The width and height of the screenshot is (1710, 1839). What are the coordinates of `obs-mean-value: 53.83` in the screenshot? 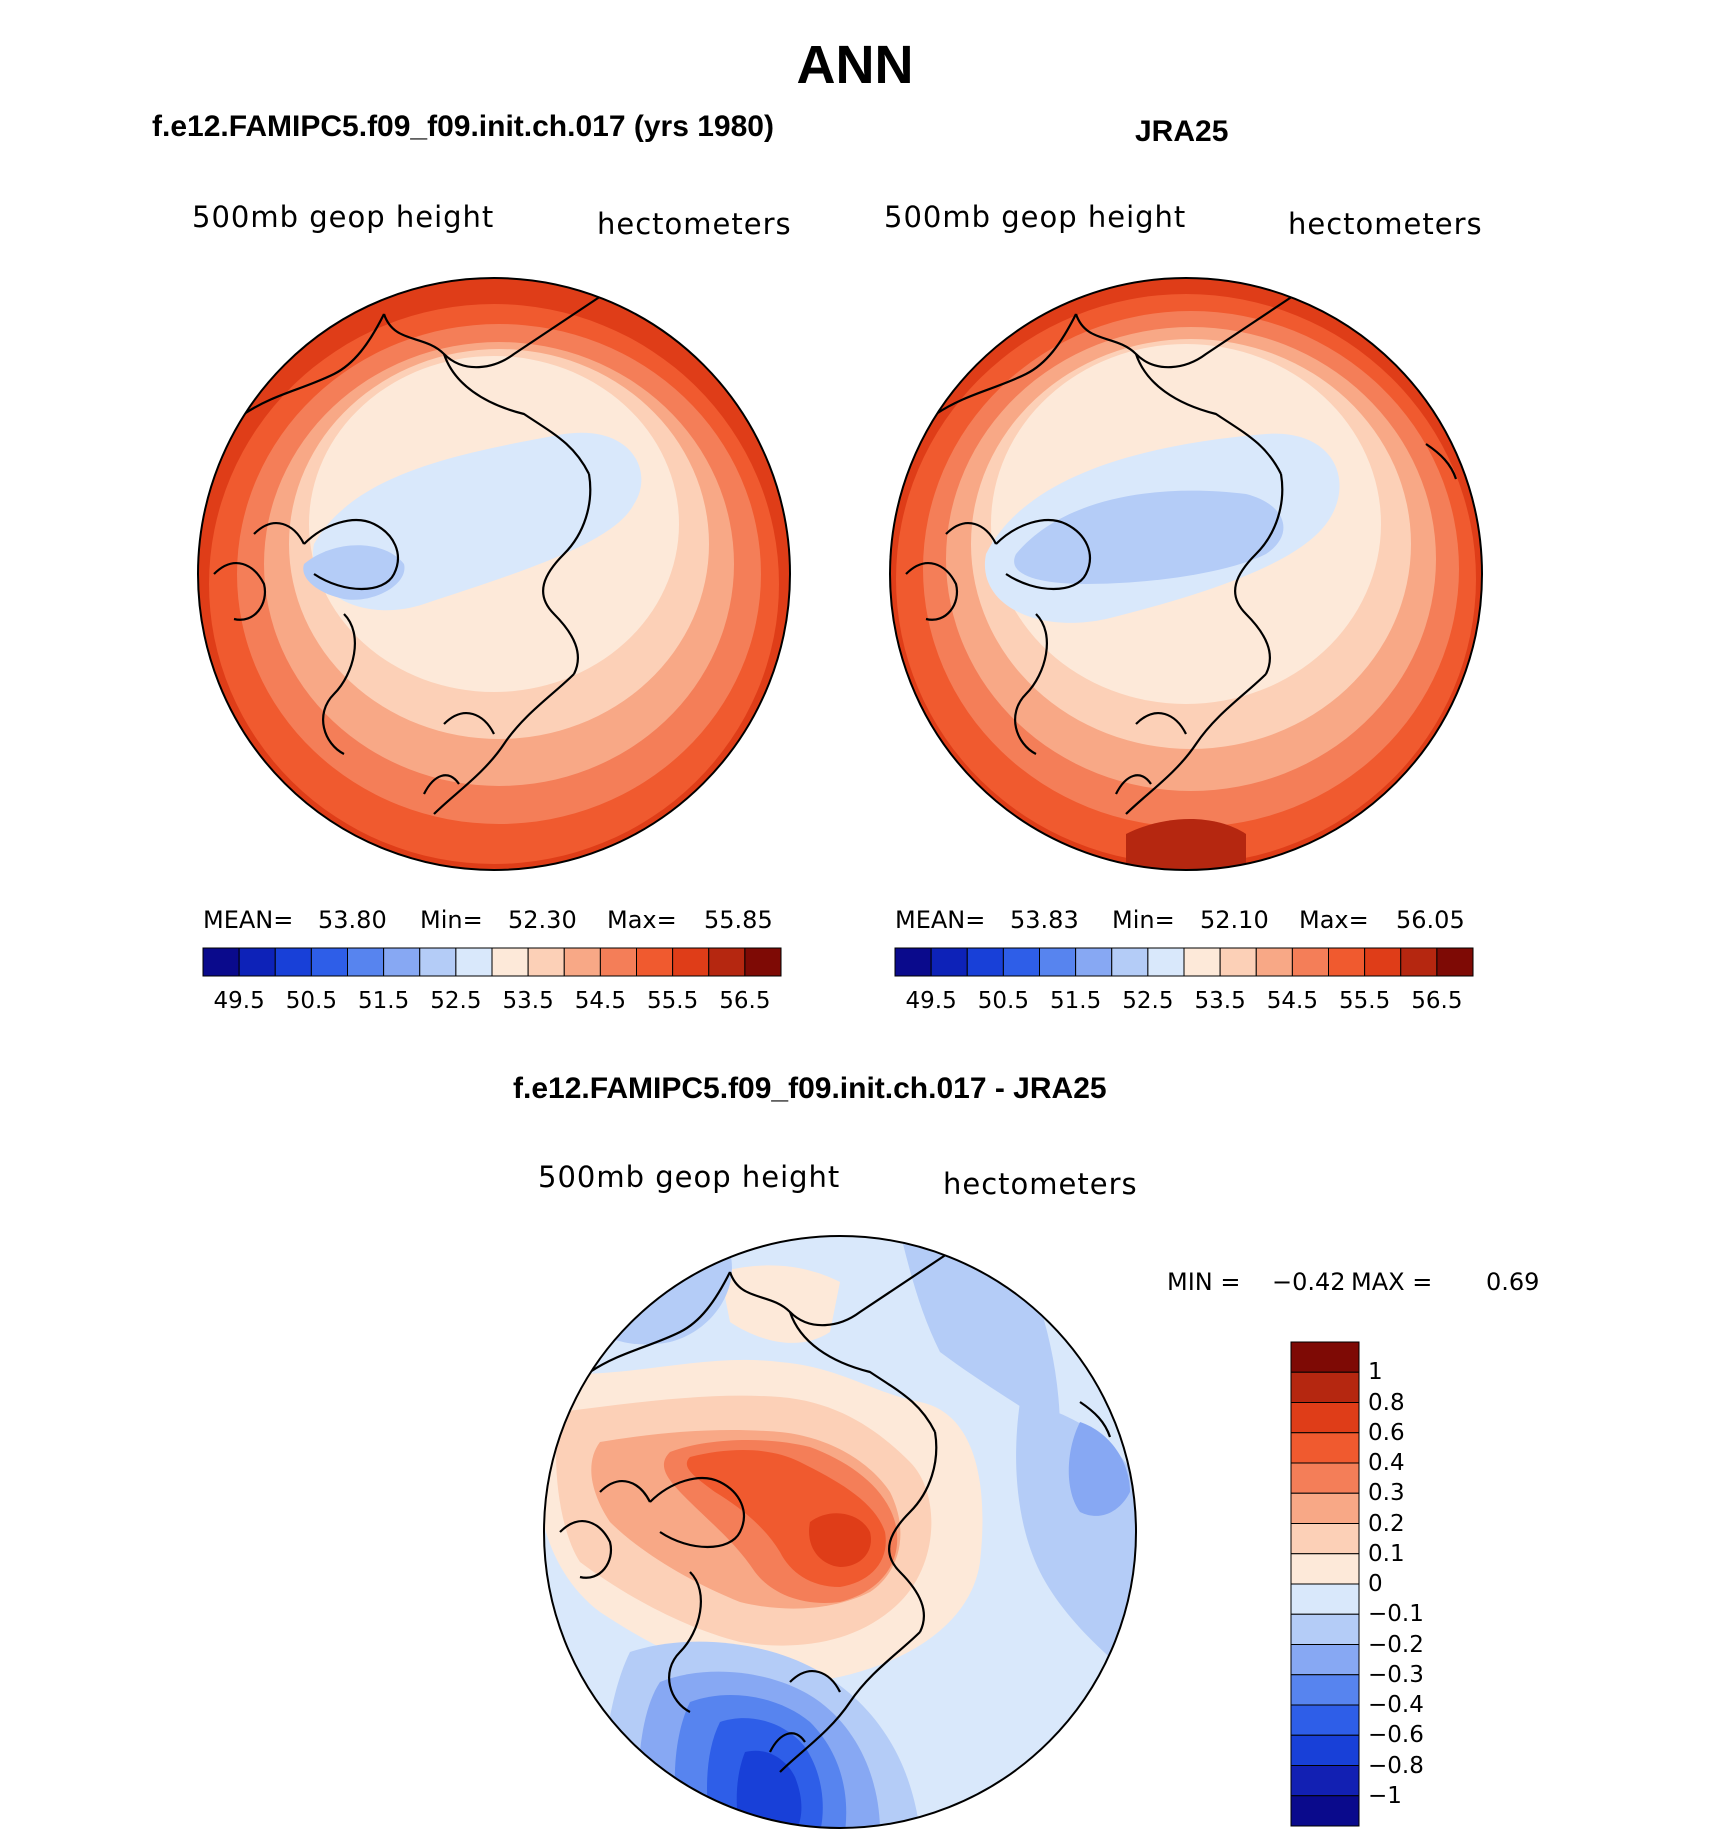 It's located at (1044, 920).